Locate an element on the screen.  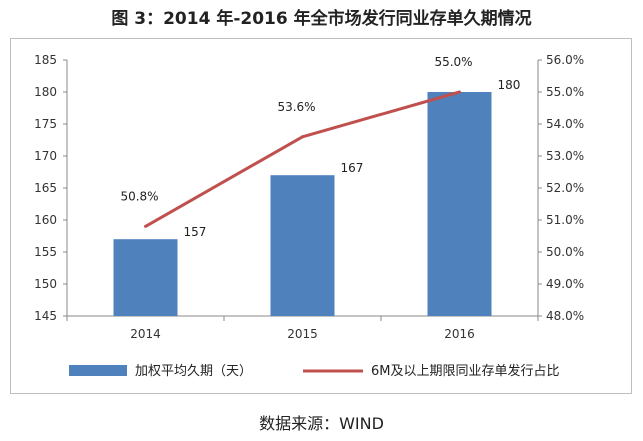
line-data-label: 53.6% is located at coordinates (296, 107).